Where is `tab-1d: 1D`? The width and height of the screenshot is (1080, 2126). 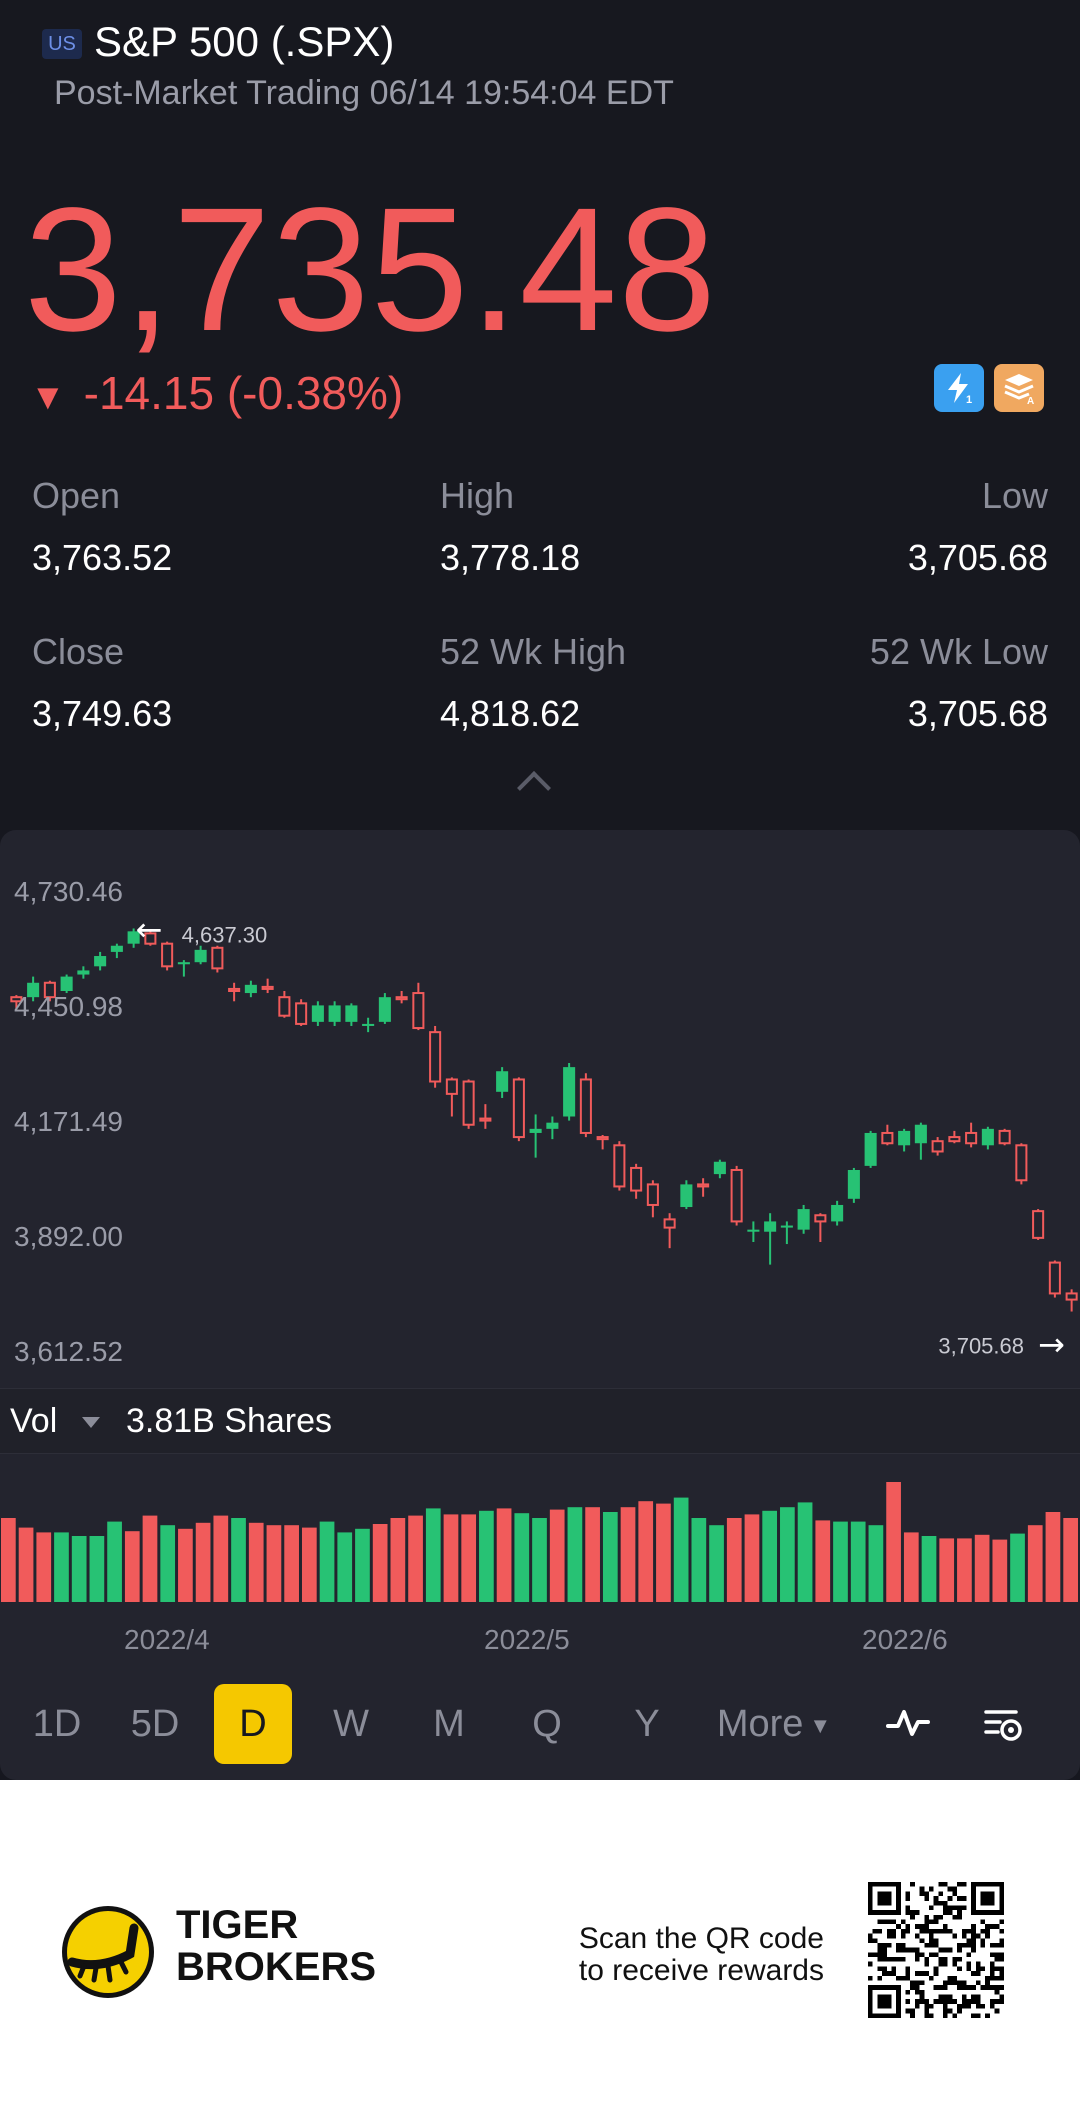
tab-1d: 1D is located at coordinates (57, 1724).